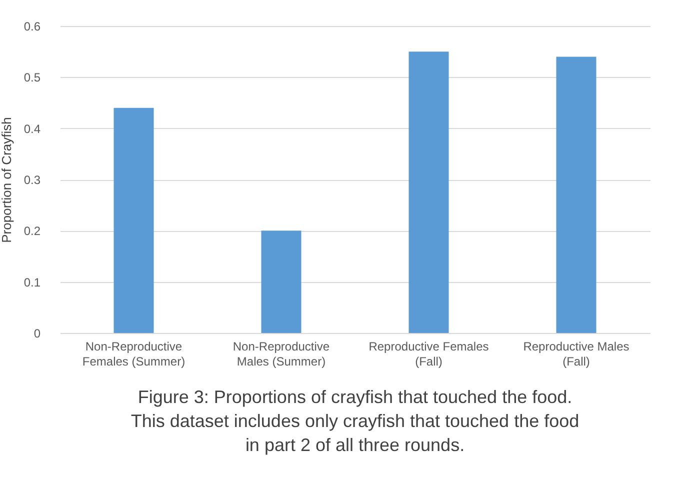  What do you see at coordinates (32, 77) in the screenshot?
I see `y-tick-label: 0.5` at bounding box center [32, 77].